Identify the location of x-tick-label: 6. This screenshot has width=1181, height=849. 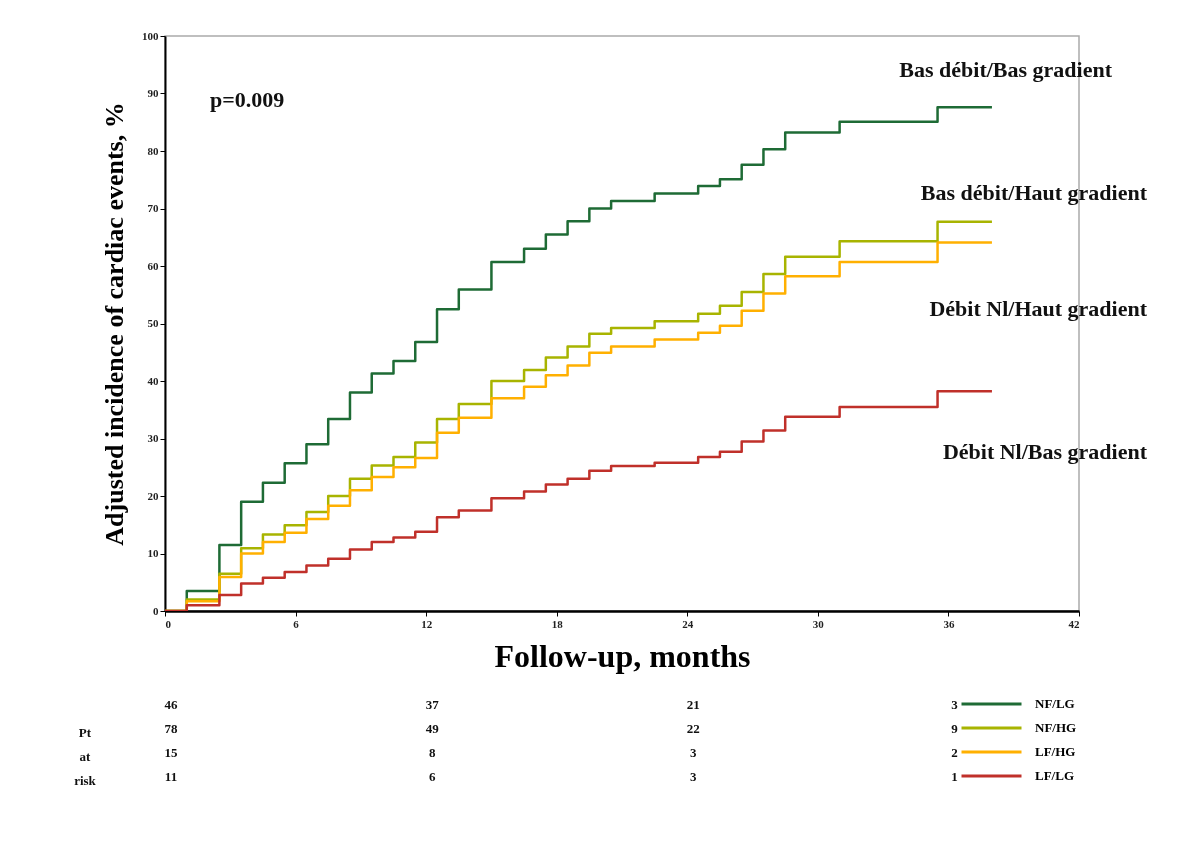
(296, 623).